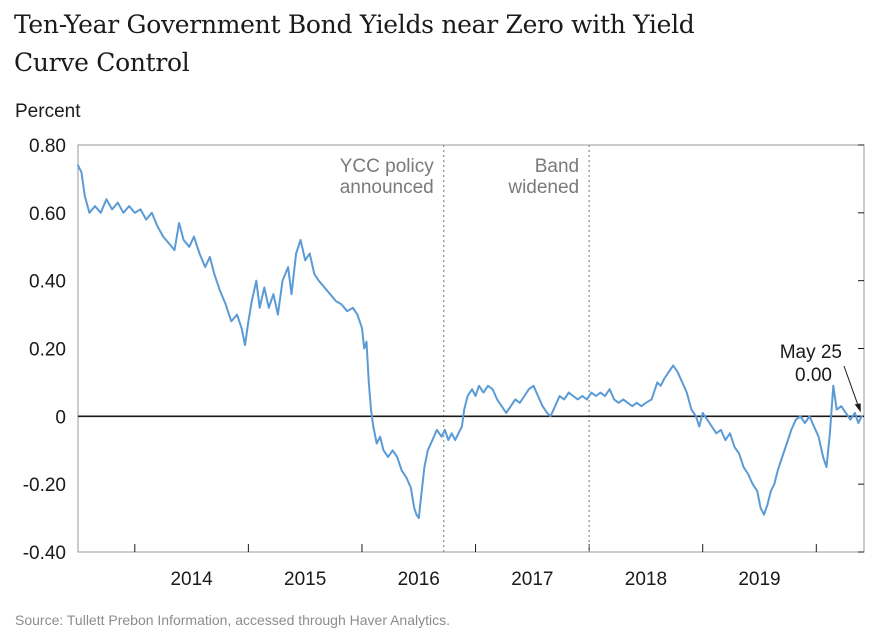  Describe the element at coordinates (646, 579) in the screenshot. I see `x-tick-label: 2018` at that location.